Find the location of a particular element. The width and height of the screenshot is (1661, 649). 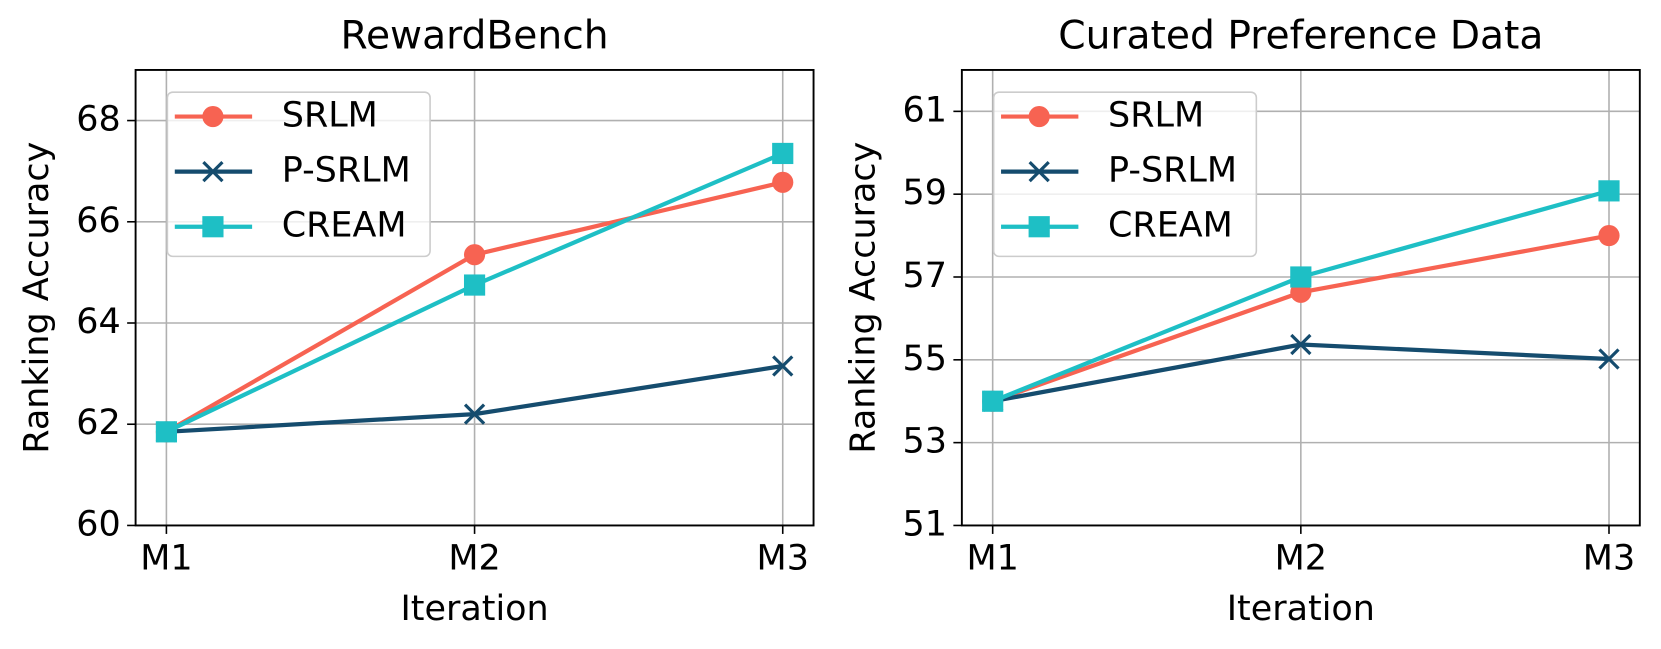

y-tick-label: 61 is located at coordinates (925, 110).